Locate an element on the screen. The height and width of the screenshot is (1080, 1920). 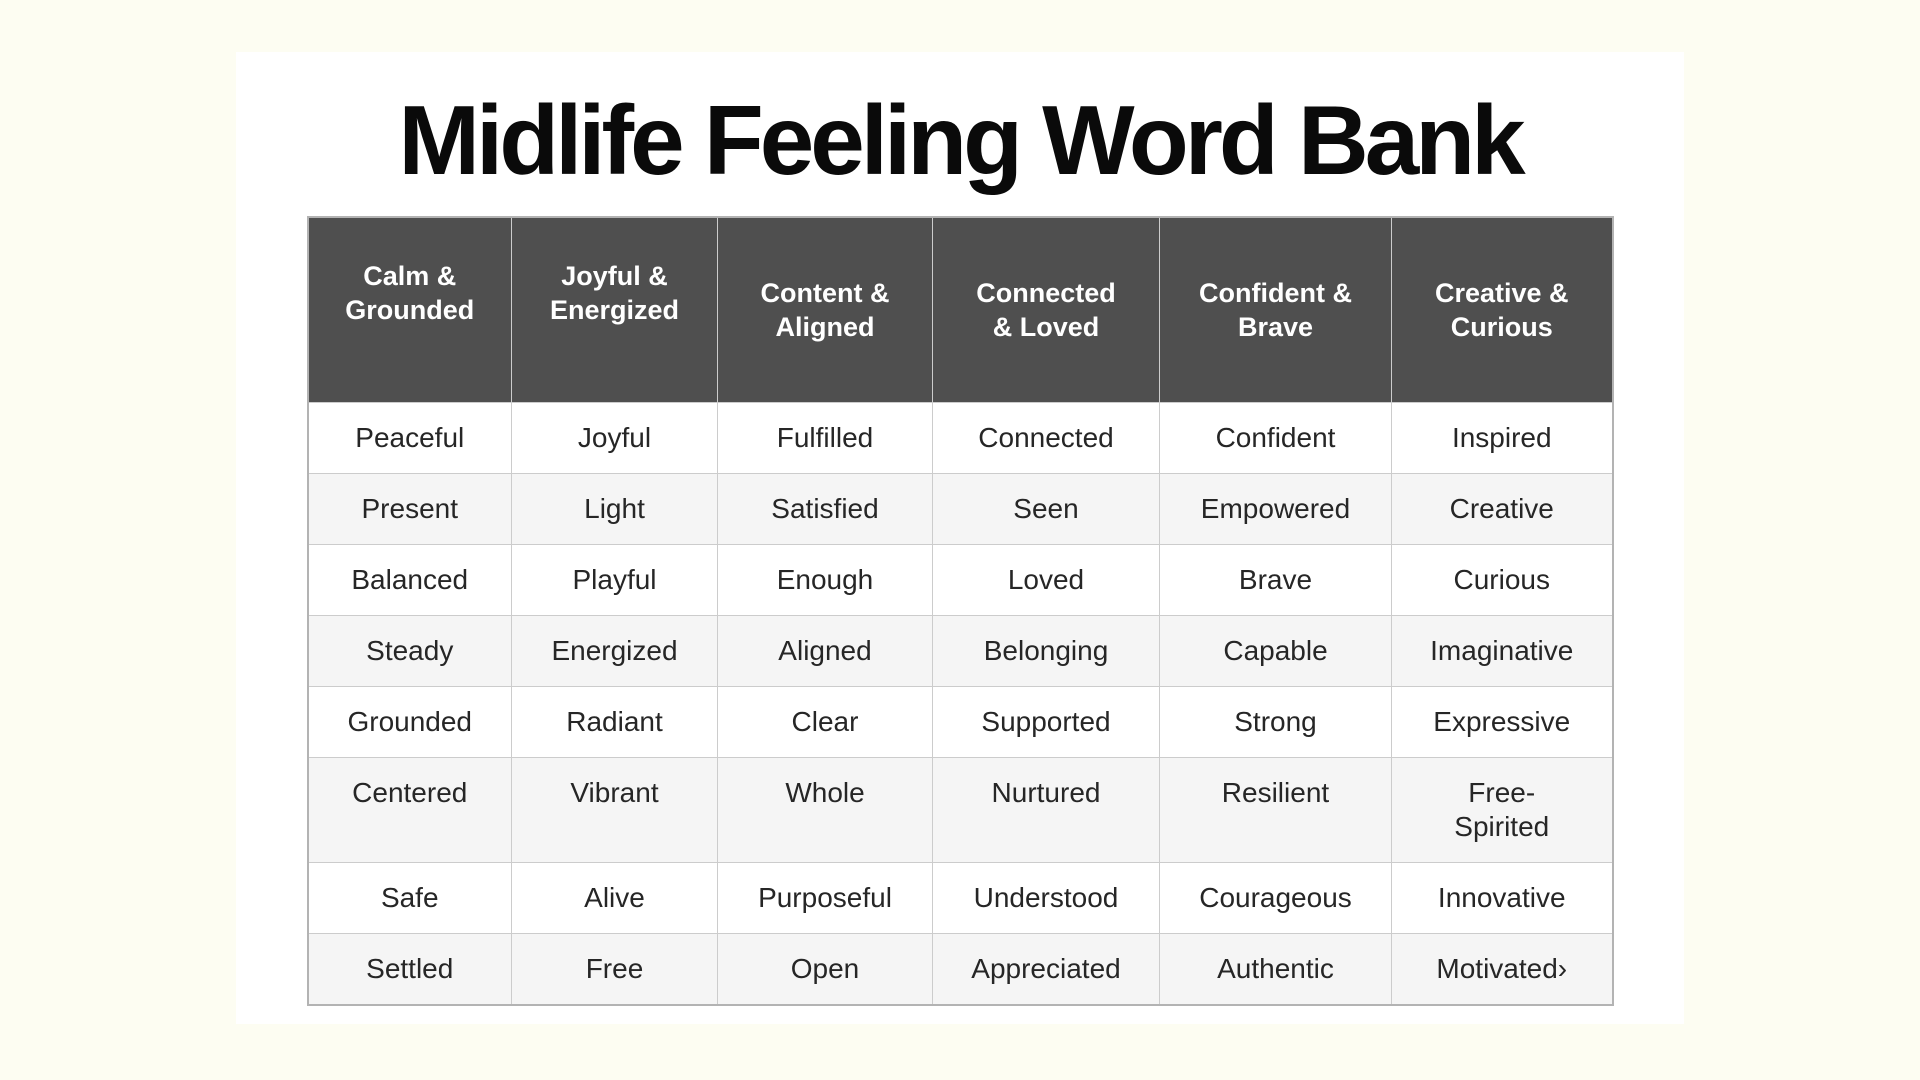
word-cell: Brave is located at coordinates (1275, 579).